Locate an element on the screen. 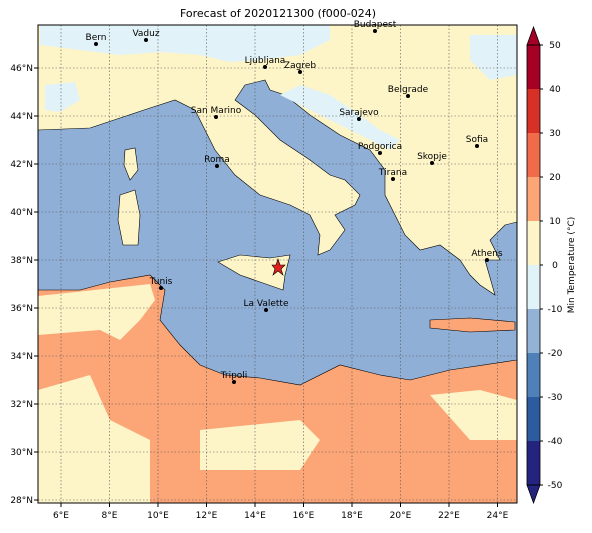 The image size is (592, 533). colorbar-tick-label: -50 is located at coordinates (555, 486).